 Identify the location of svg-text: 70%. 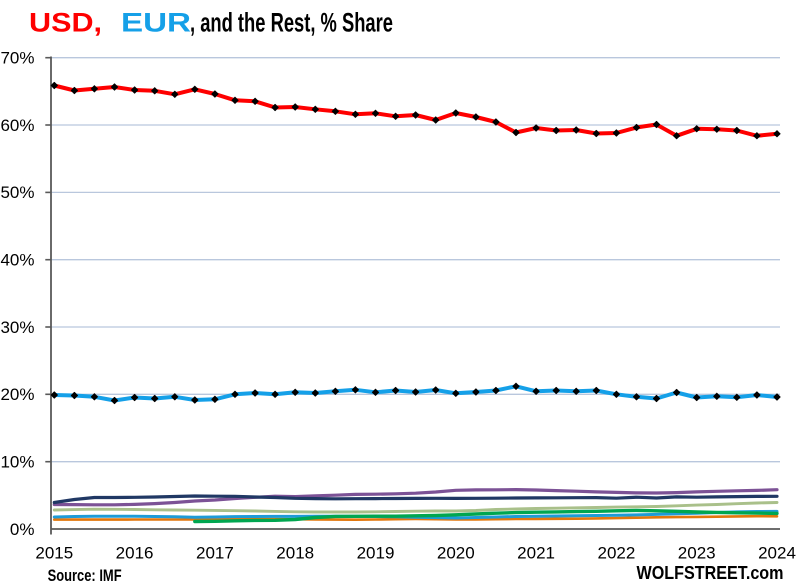
(17, 58).